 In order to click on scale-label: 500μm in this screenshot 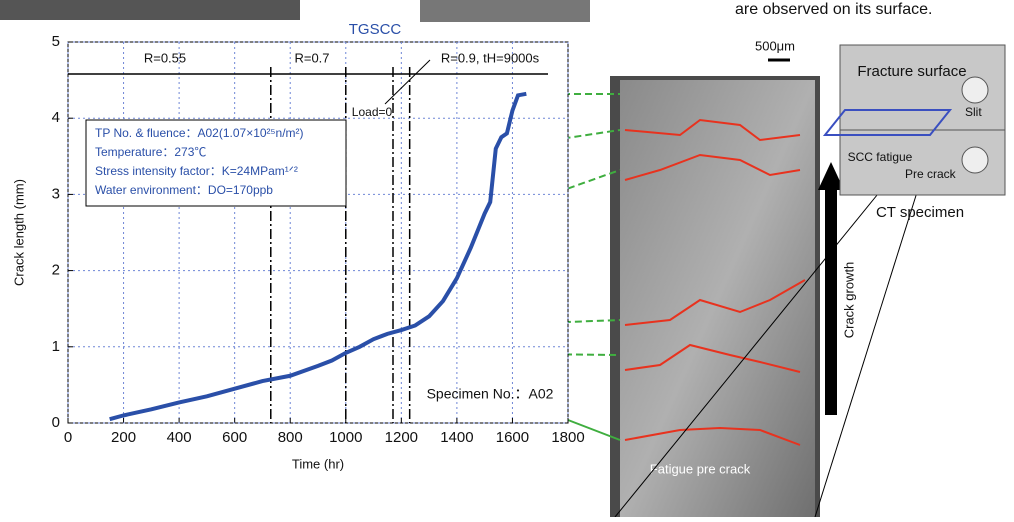, I will do `click(775, 45)`.